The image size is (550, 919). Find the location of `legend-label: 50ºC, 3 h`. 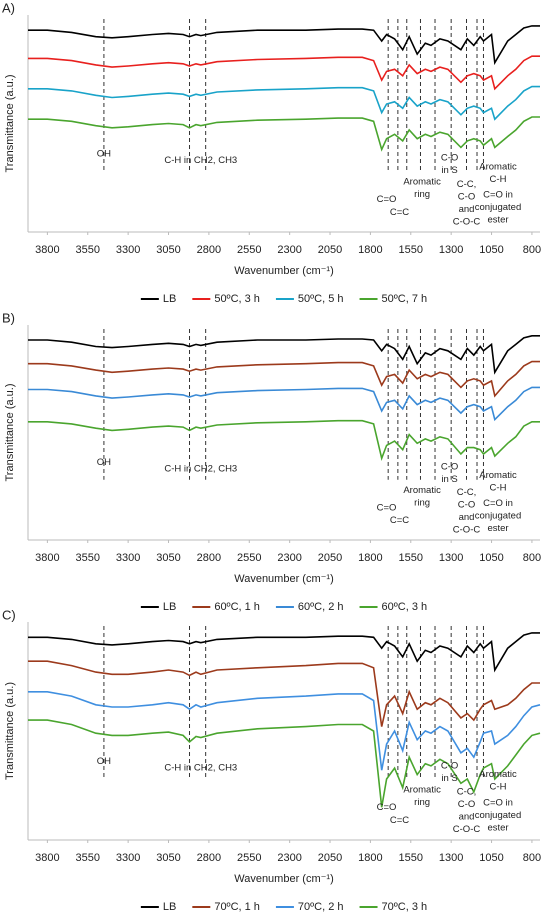

legend-label: 50ºC, 3 h is located at coordinates (237, 299).